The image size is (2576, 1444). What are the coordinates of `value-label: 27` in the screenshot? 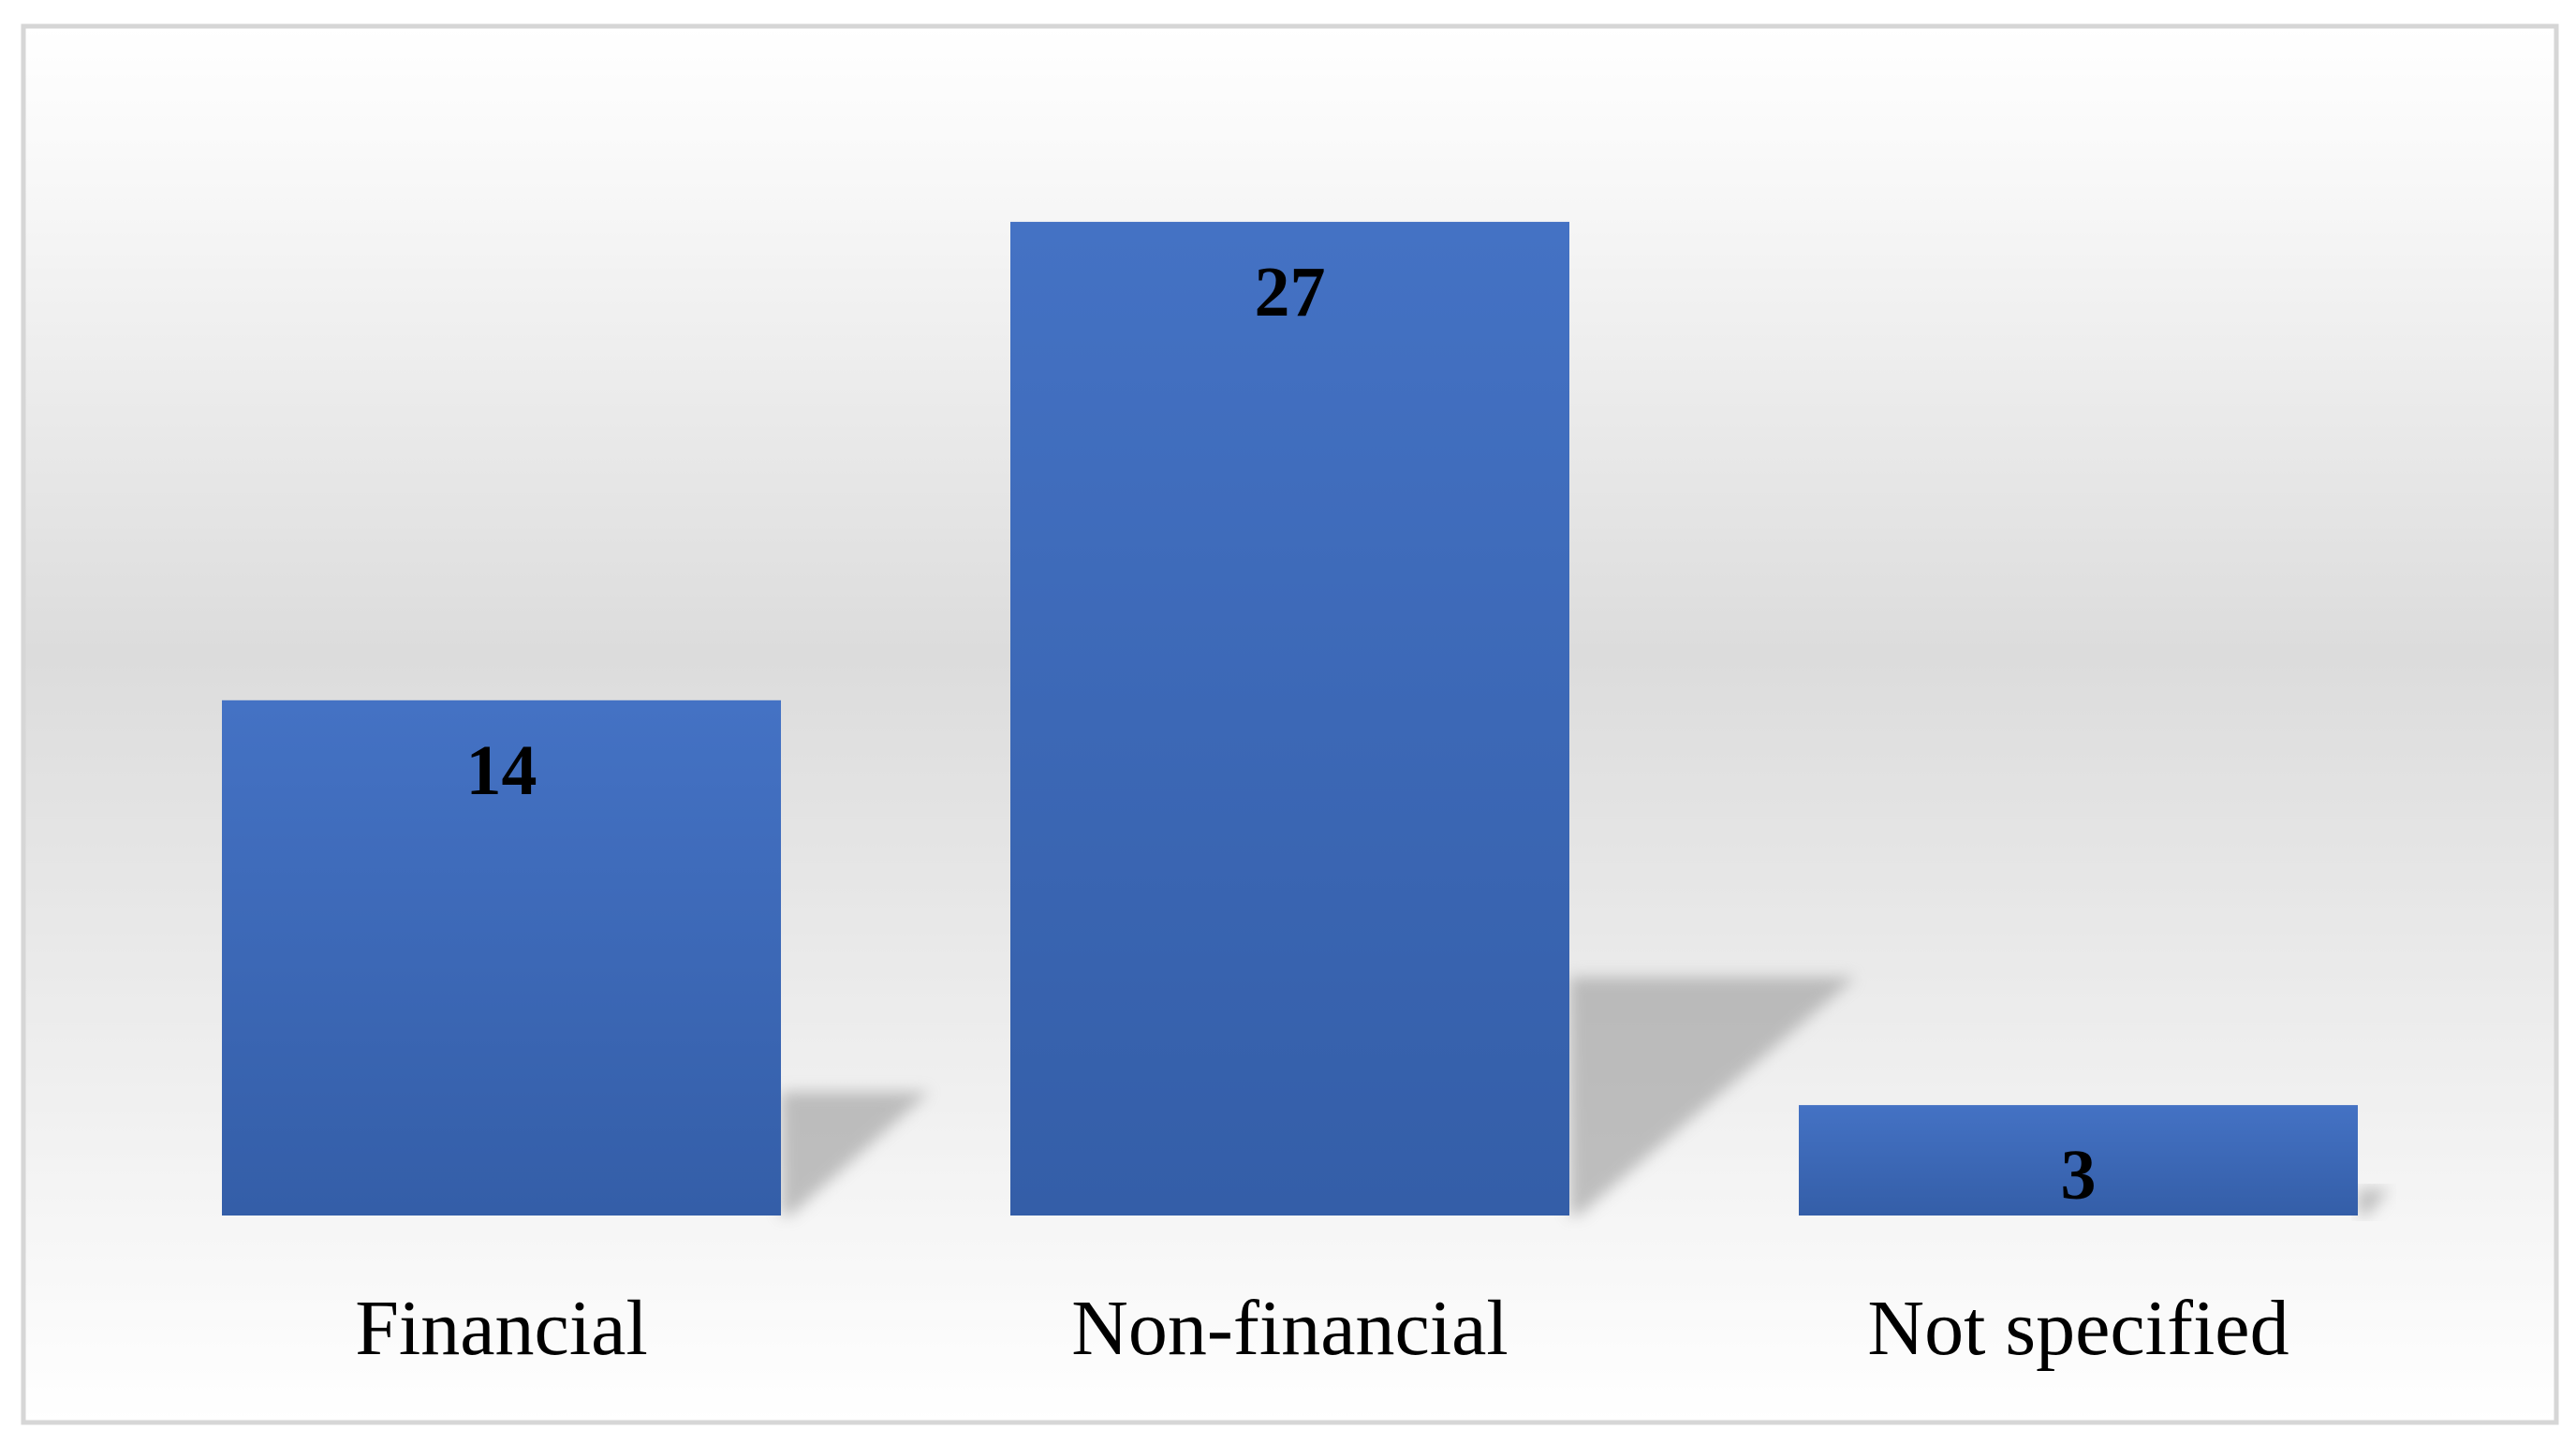 It's located at (1290, 292).